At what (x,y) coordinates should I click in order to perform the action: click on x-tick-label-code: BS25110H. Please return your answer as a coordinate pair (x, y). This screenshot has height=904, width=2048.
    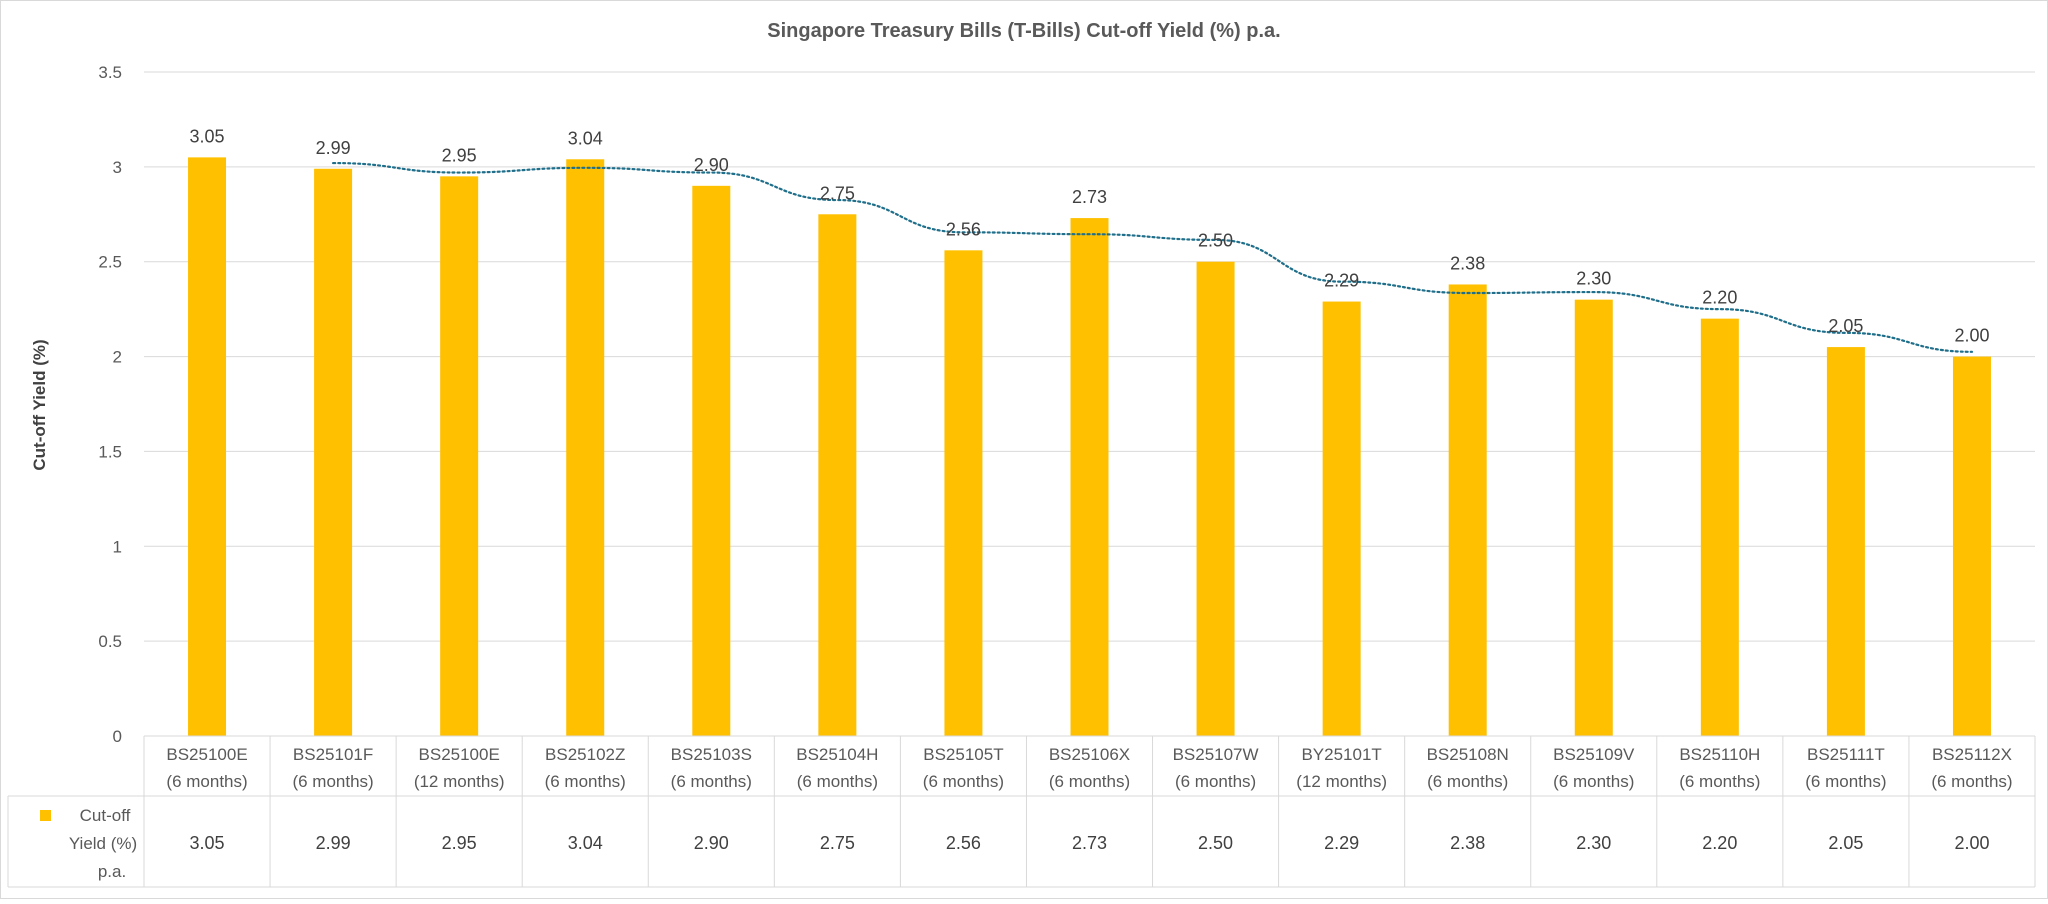
    Looking at the image, I should click on (1719, 754).